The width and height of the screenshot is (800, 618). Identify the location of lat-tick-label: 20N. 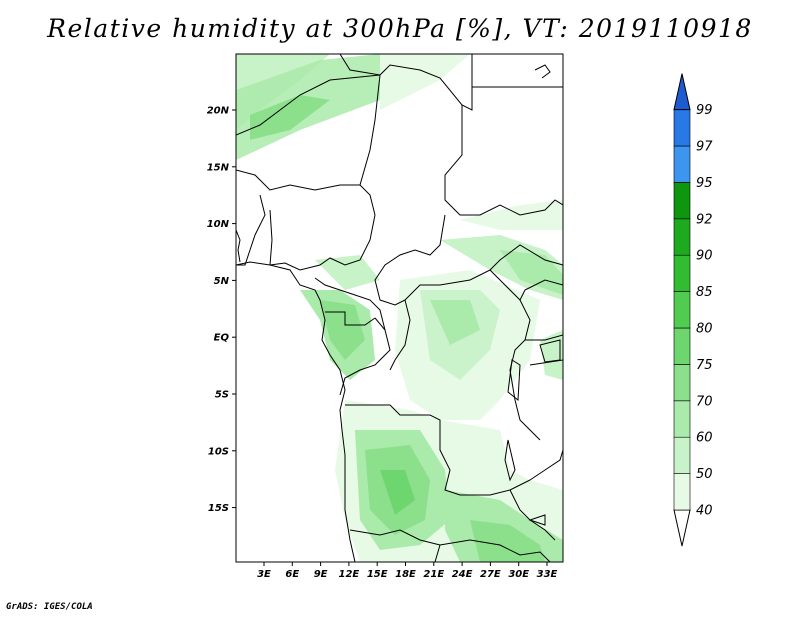
(218, 111).